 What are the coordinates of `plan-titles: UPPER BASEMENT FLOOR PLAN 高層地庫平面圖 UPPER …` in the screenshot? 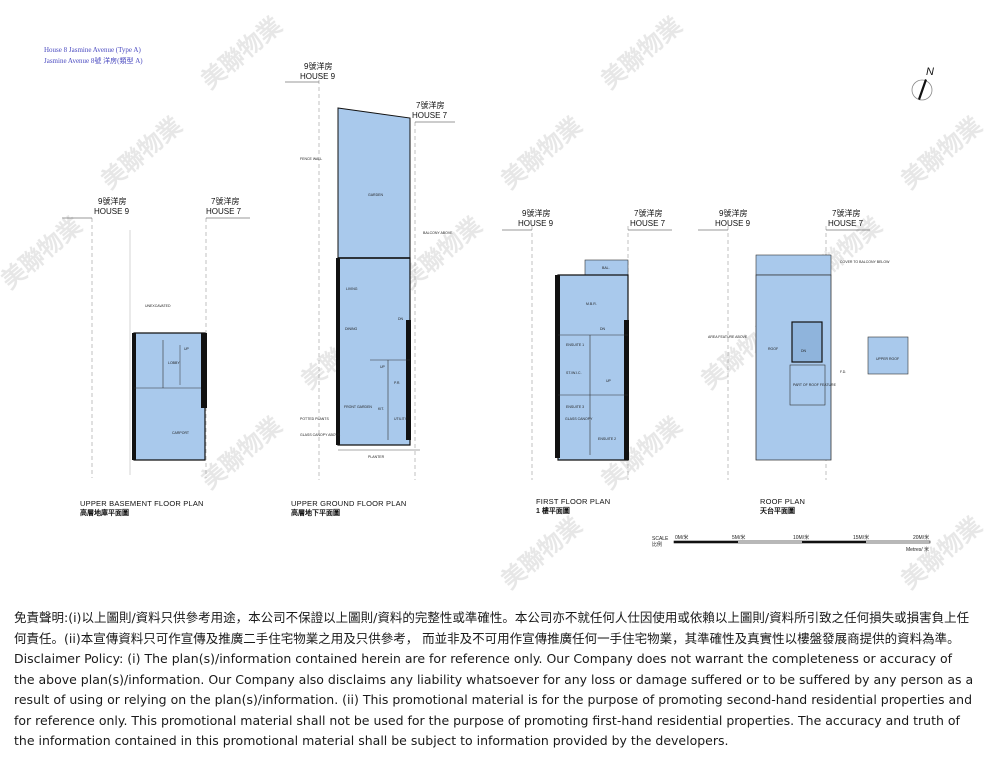 It's located at (442, 507).